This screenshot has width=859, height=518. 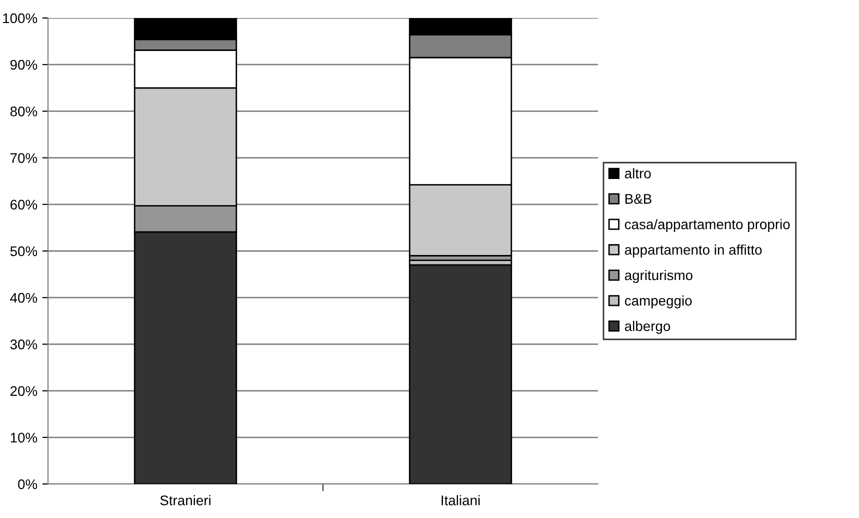 I want to click on legend-label: altro, so click(x=637, y=173).